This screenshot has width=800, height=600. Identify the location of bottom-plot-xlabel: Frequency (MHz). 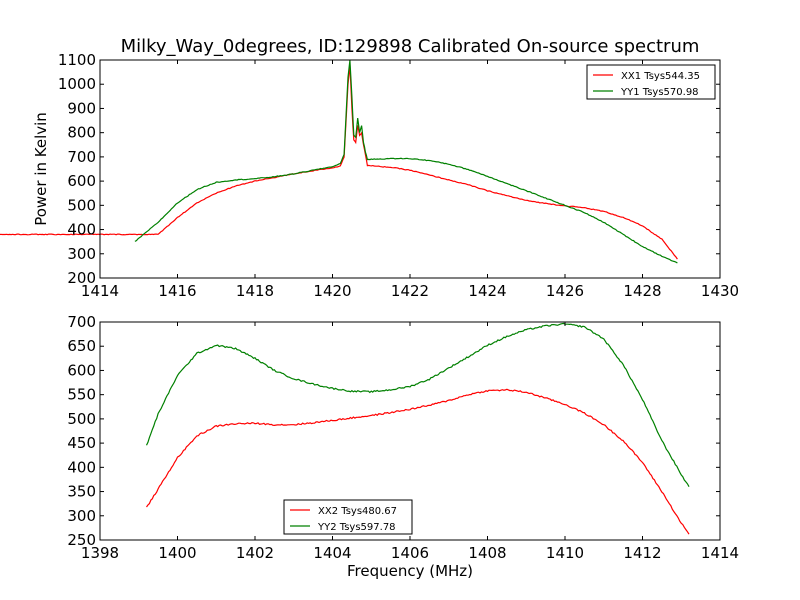
(410, 571).